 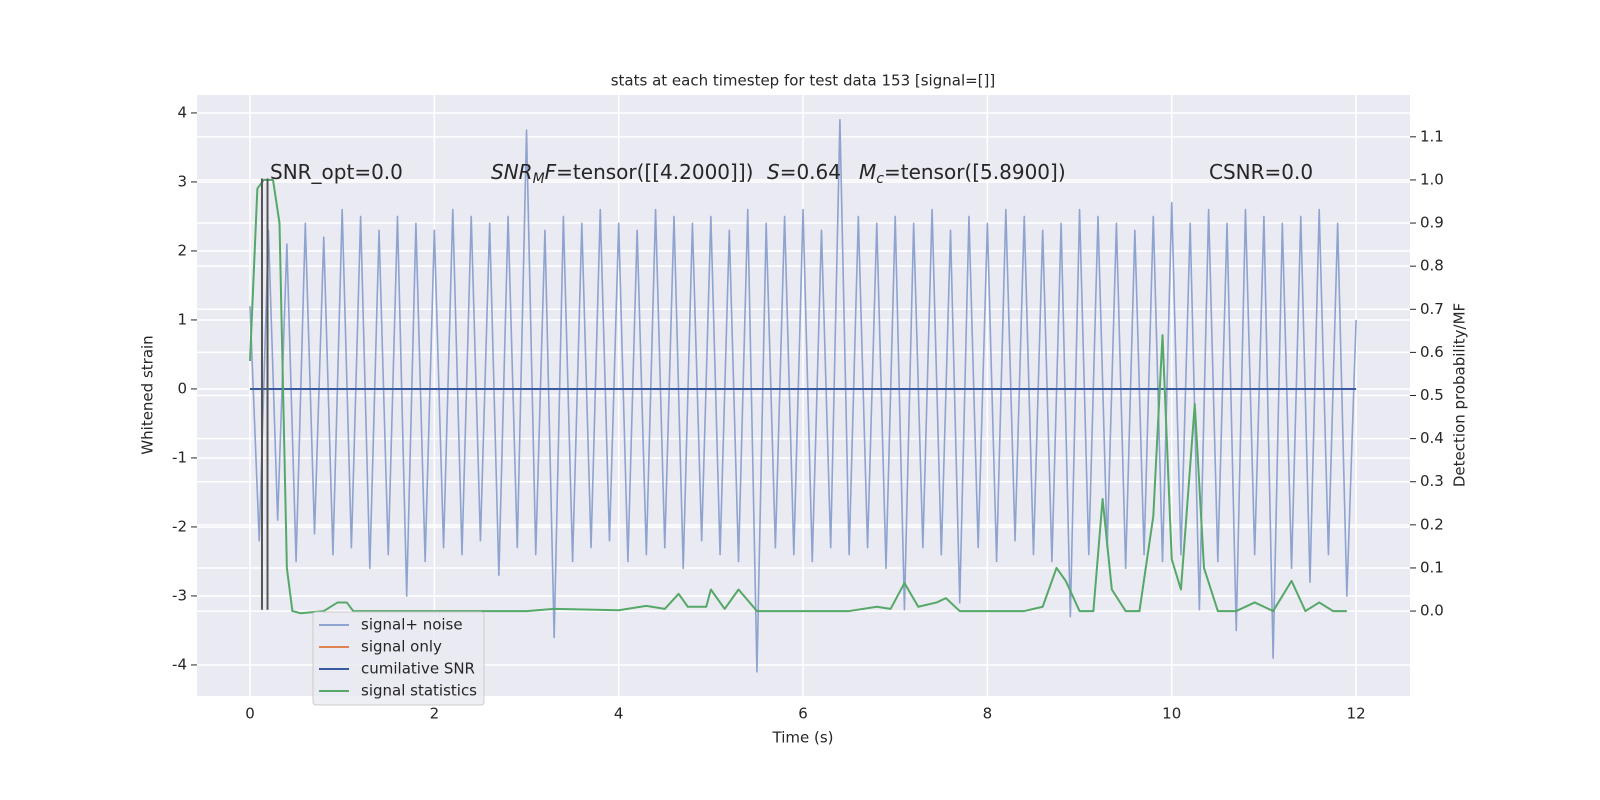 I want to click on y2-tick-label: 1.0, so click(x=1432, y=179).